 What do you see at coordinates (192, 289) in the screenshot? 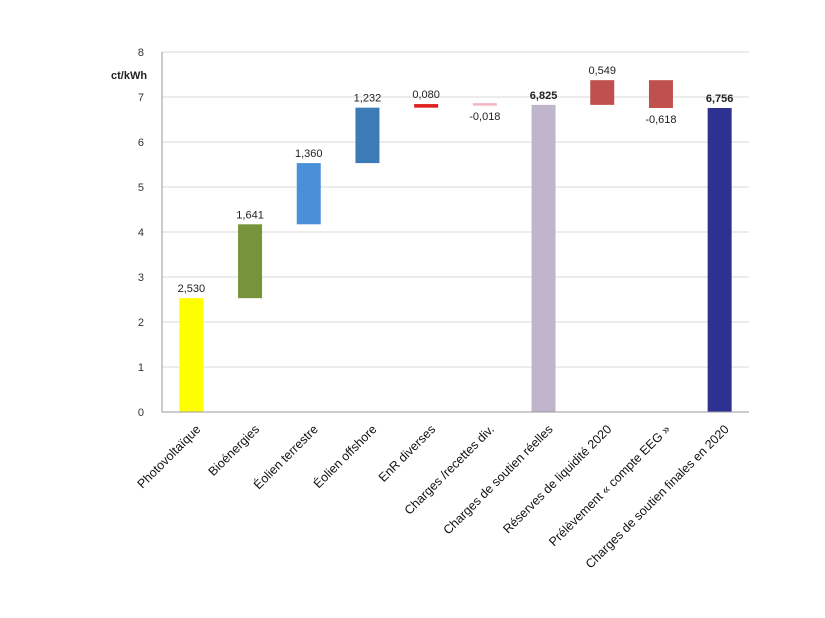
I see `data-label: 2,530` at bounding box center [192, 289].